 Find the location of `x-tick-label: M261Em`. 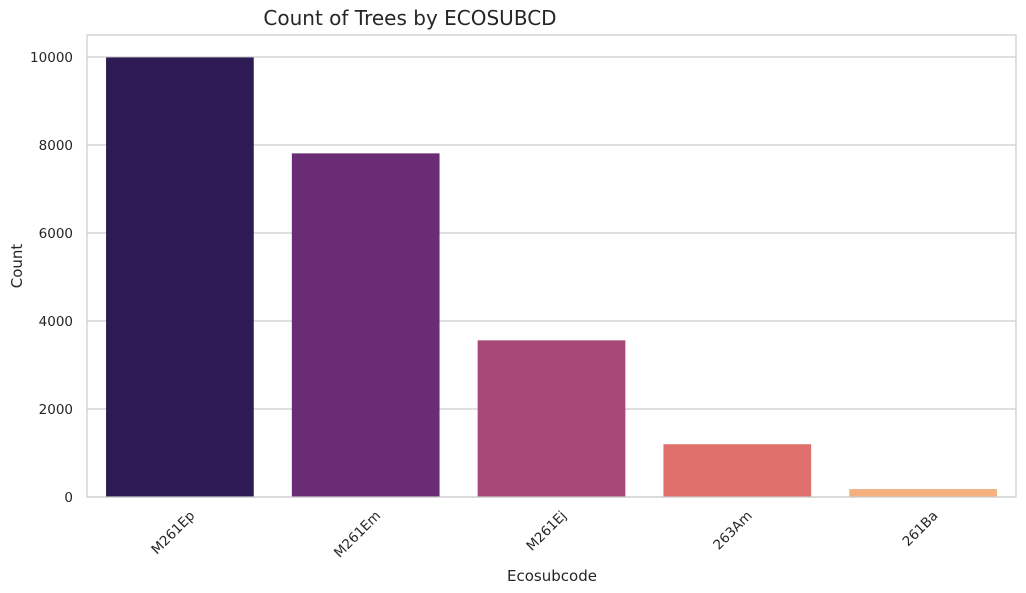

x-tick-label: M261Em is located at coordinates (357, 534).